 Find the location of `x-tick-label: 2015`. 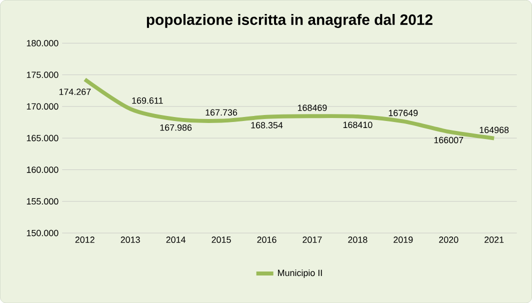

x-tick-label: 2015 is located at coordinates (221, 239).